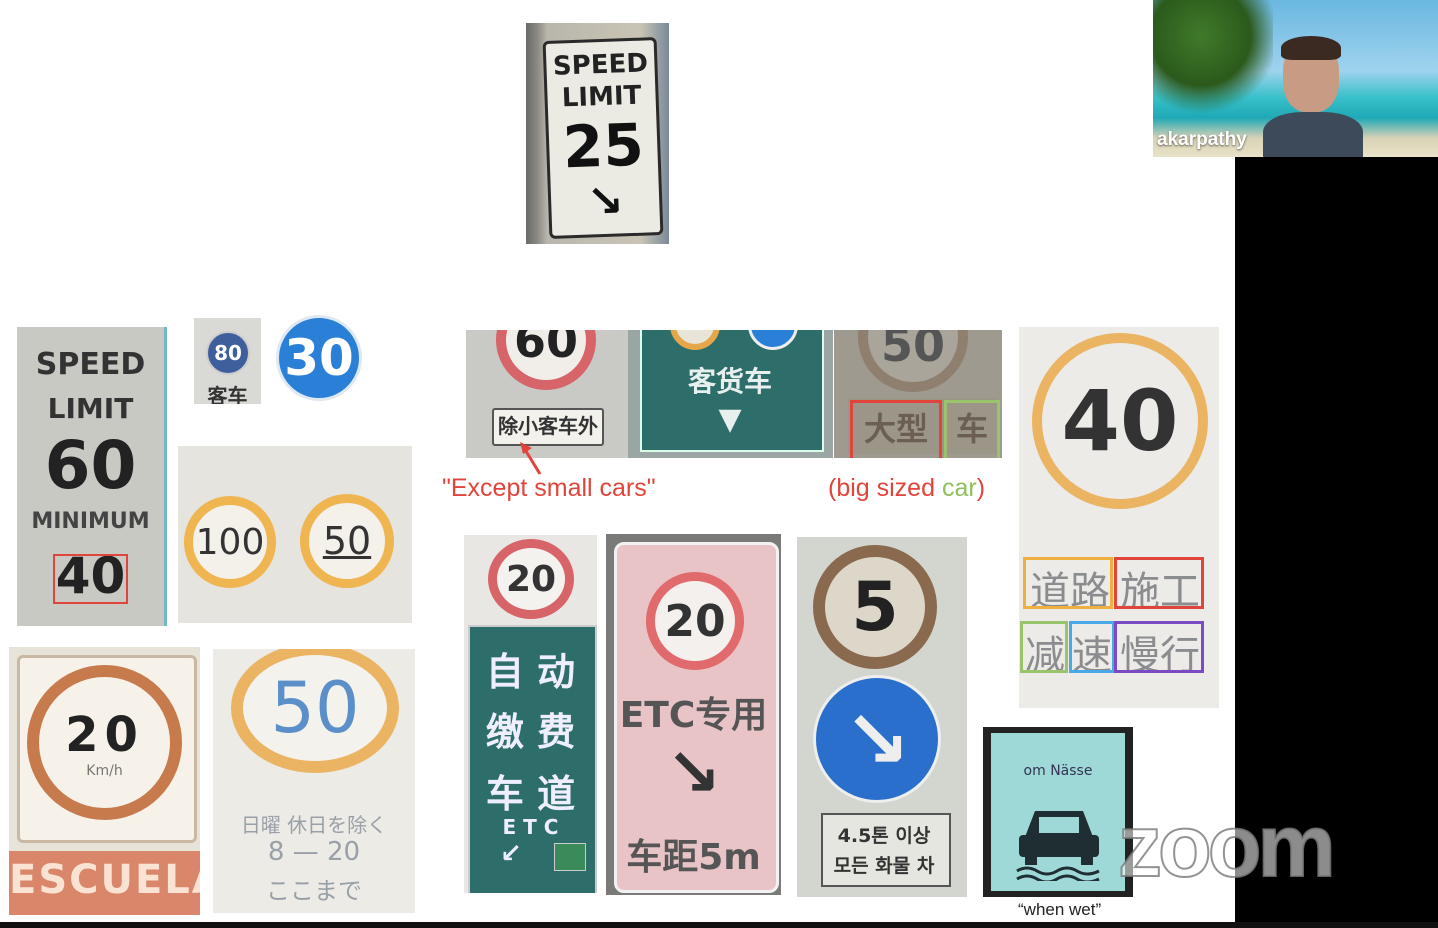 This screenshot has width=1438, height=928. Describe the element at coordinates (511, 854) in the screenshot. I see `arrow-down-left-icon: ↙` at that location.